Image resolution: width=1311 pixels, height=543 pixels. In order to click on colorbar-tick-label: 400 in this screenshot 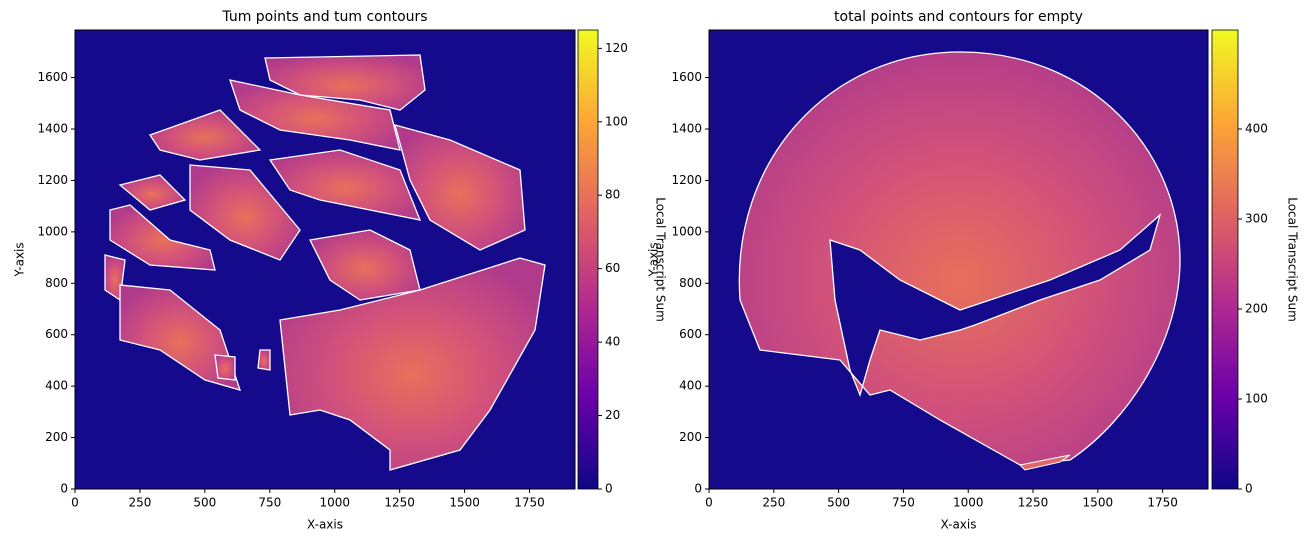, I will do `click(1256, 129)`.